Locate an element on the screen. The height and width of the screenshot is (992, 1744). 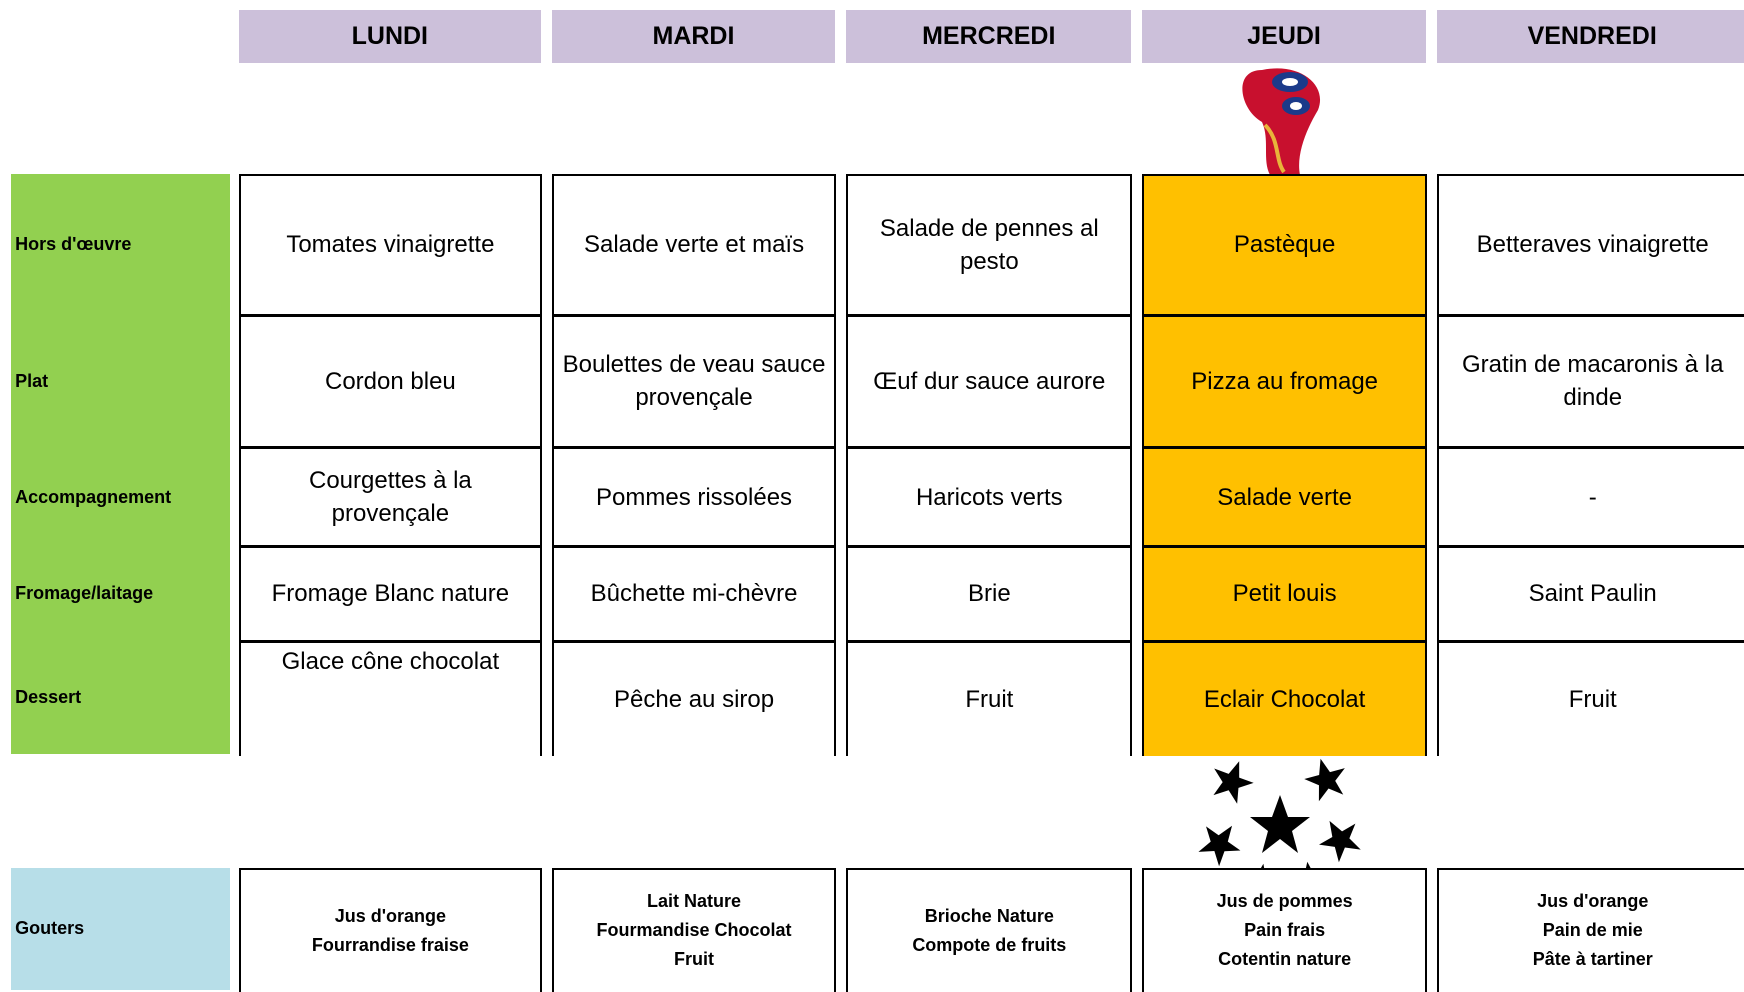
row-label: Fromage/laitage is located at coordinates (121, 594).